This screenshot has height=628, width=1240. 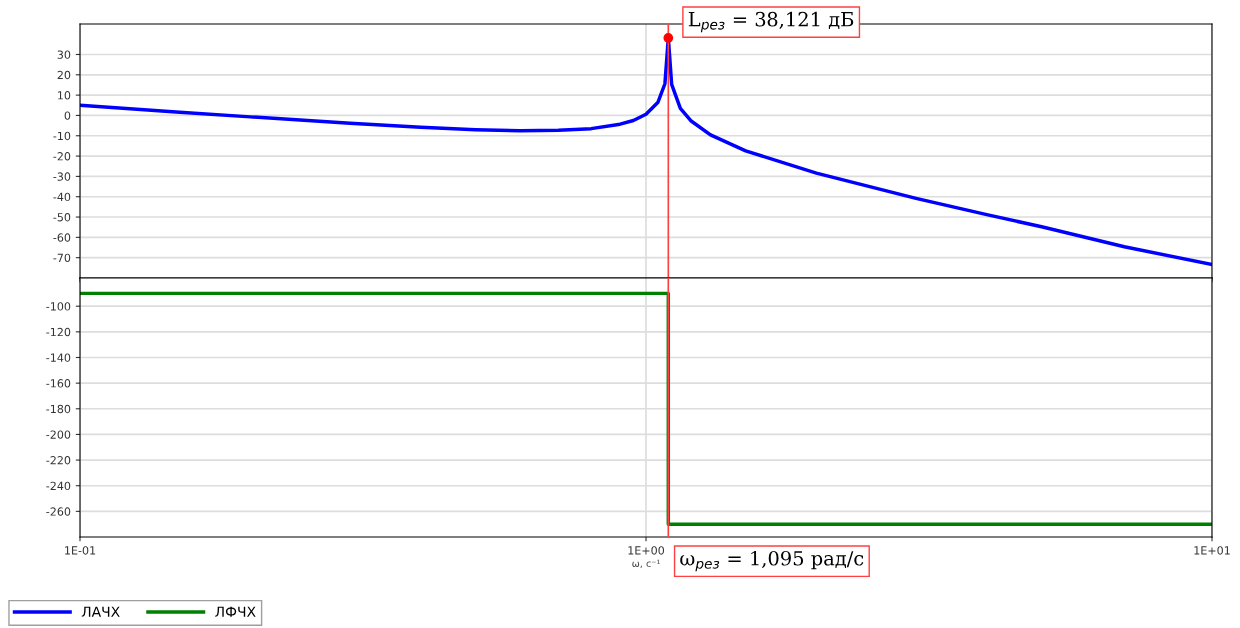 I want to click on legend-label: ЛФЧХ, so click(x=235, y=611).